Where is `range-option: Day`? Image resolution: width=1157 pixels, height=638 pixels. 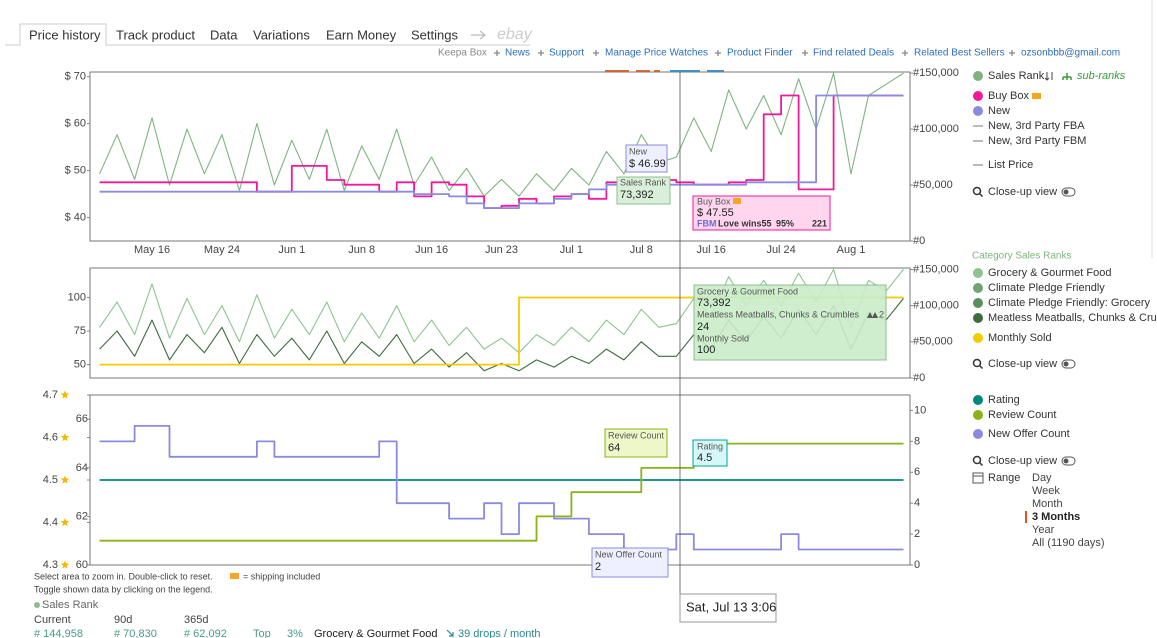 range-option: Day is located at coordinates (1042, 478).